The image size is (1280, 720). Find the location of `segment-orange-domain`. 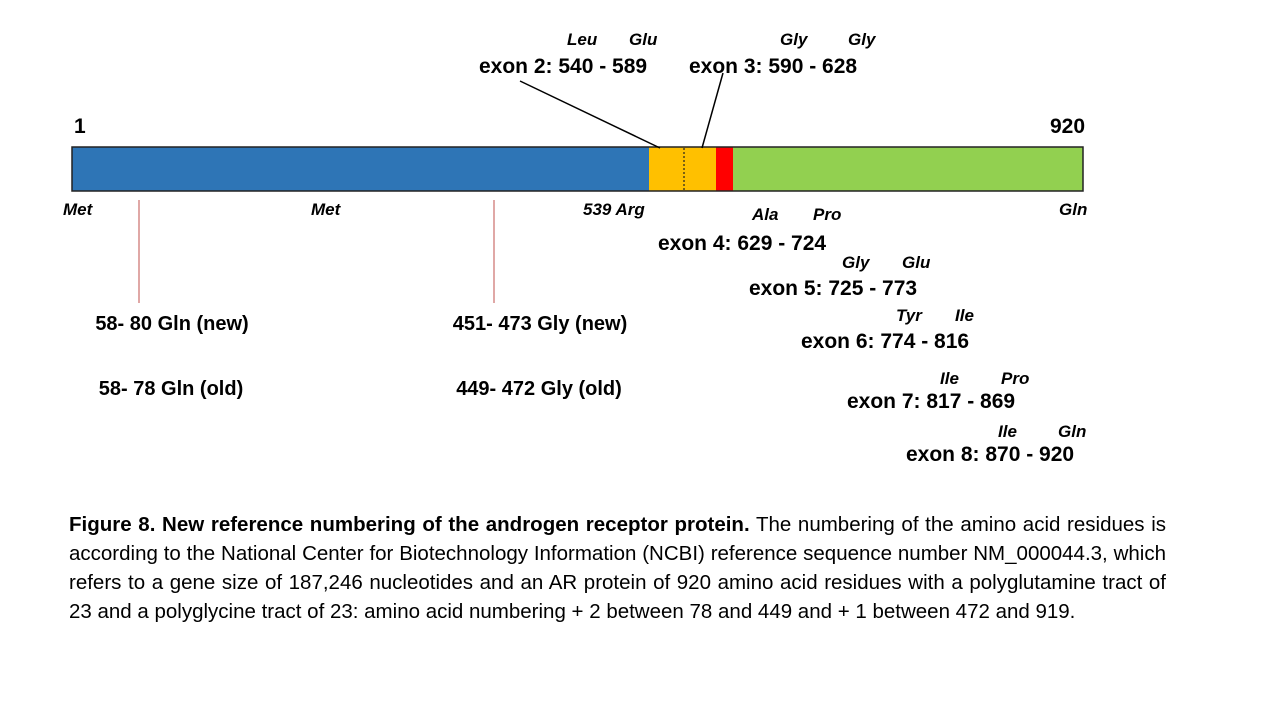

segment-orange-domain is located at coordinates (682, 169).